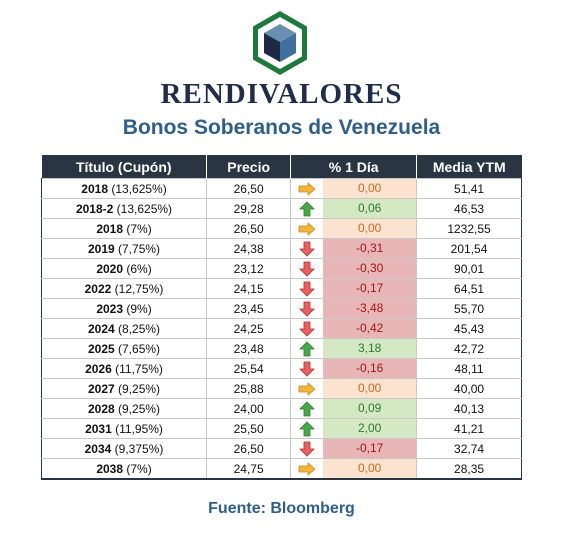  I want to click on table-row: 2025 (7,65%) 23,48 3,18 42,72, so click(281, 348).